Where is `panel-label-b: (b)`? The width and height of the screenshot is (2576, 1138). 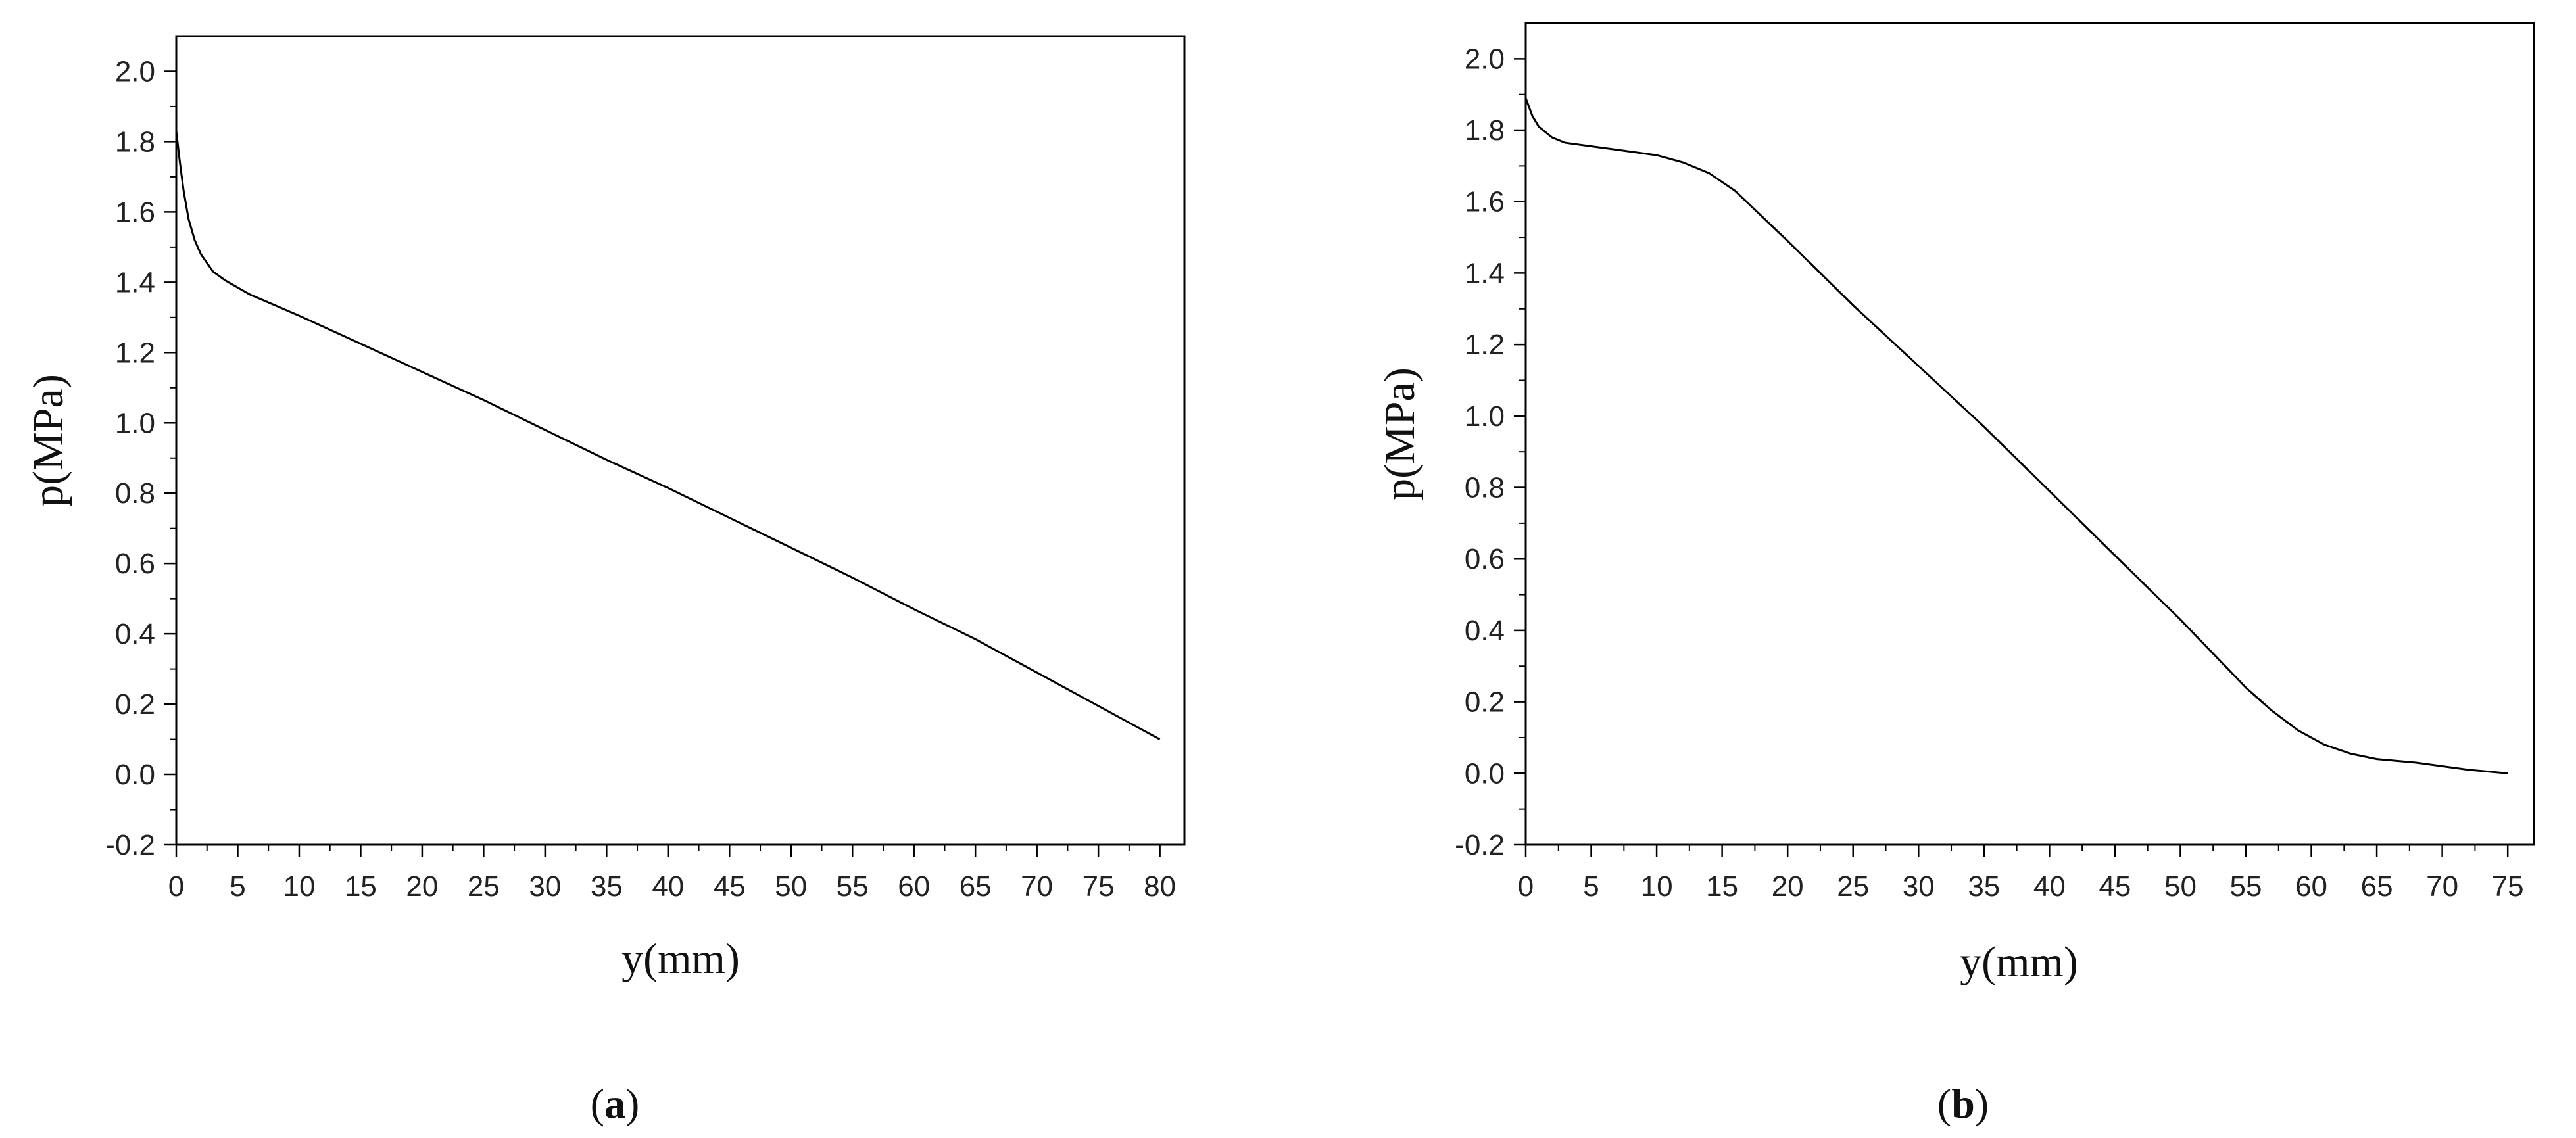
panel-label-b: (b) is located at coordinates (1963, 1103).